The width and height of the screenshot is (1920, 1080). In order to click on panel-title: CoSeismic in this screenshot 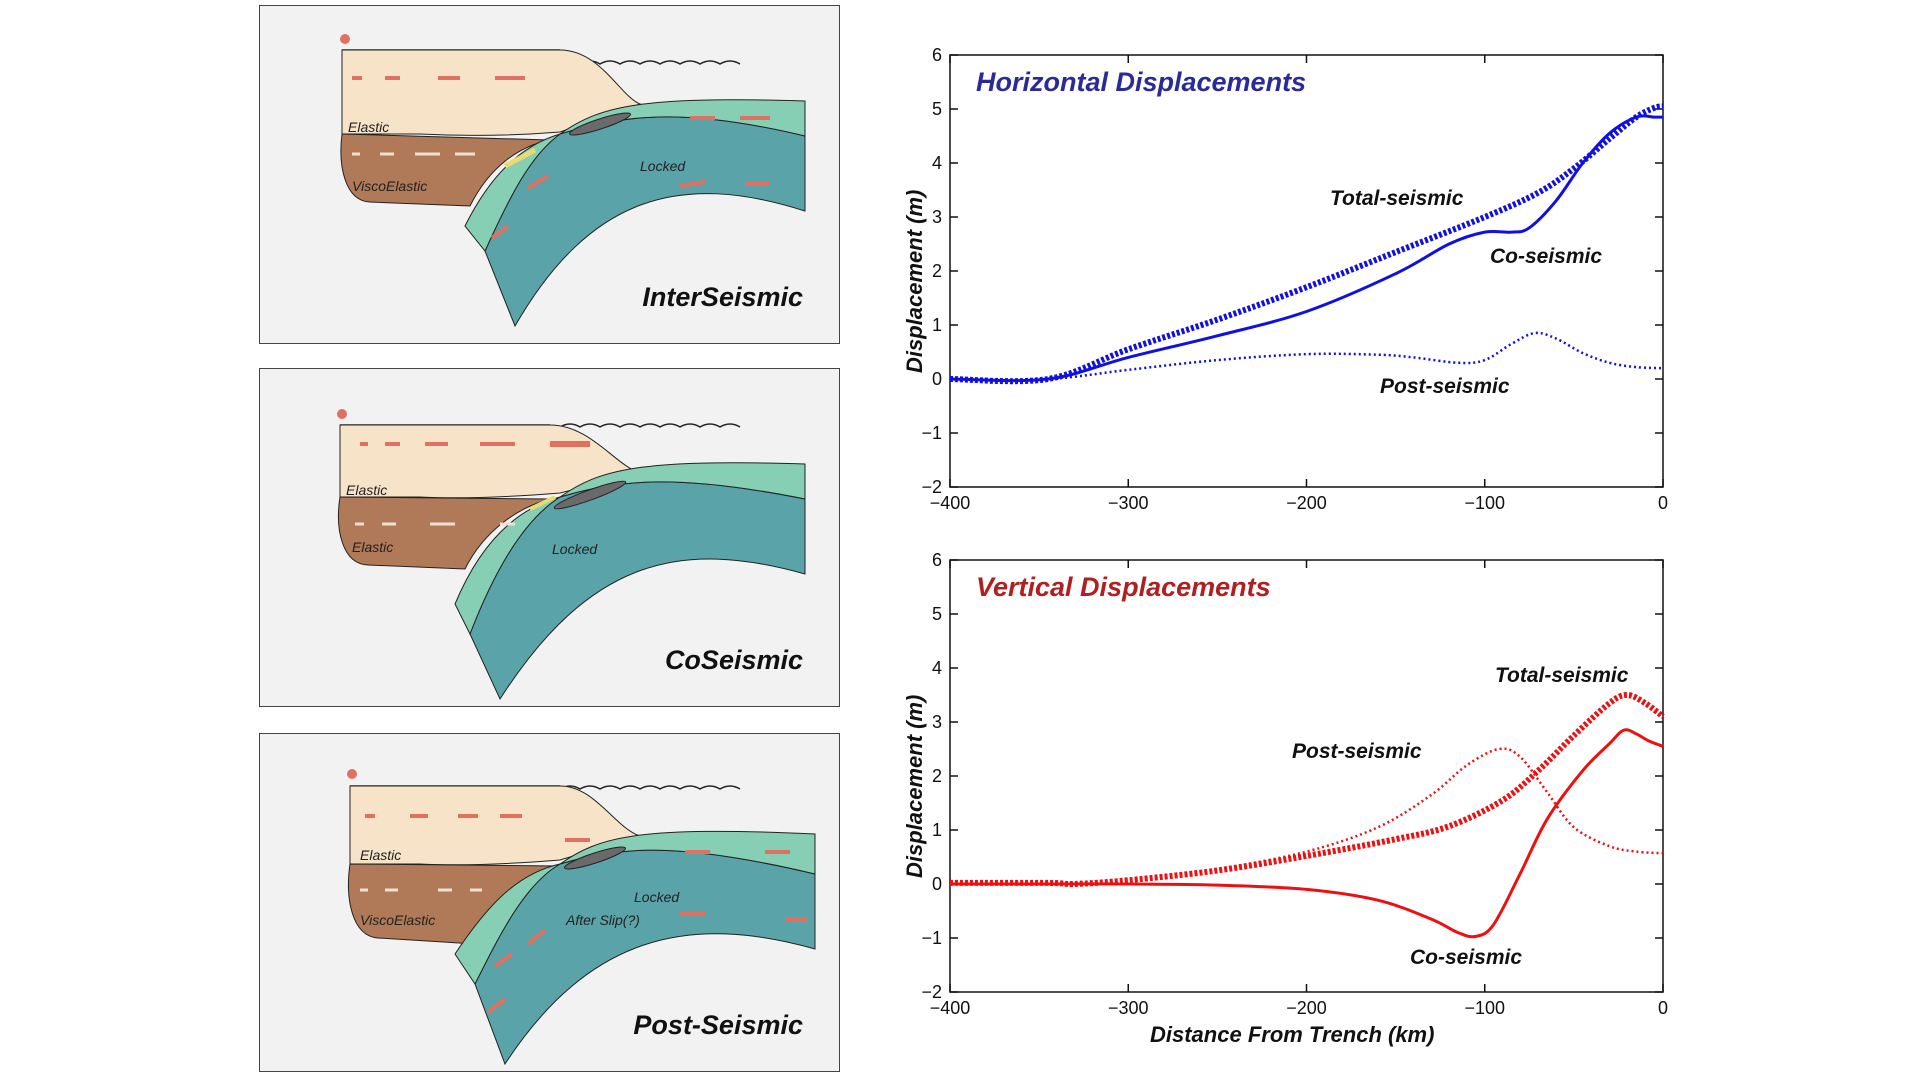, I will do `click(733, 660)`.